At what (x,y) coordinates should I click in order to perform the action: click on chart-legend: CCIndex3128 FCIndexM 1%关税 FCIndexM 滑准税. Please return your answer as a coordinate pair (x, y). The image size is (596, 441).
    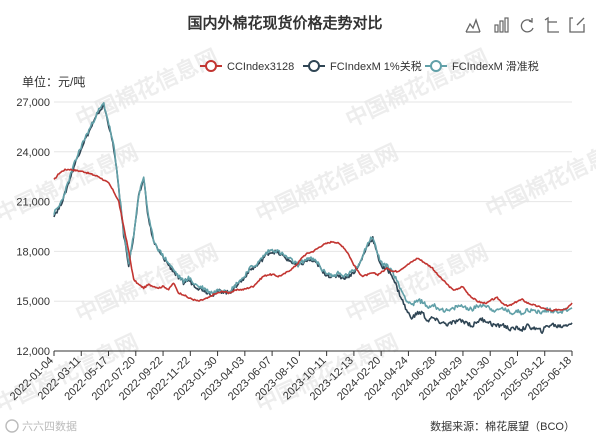
    Looking at the image, I should click on (369, 66).